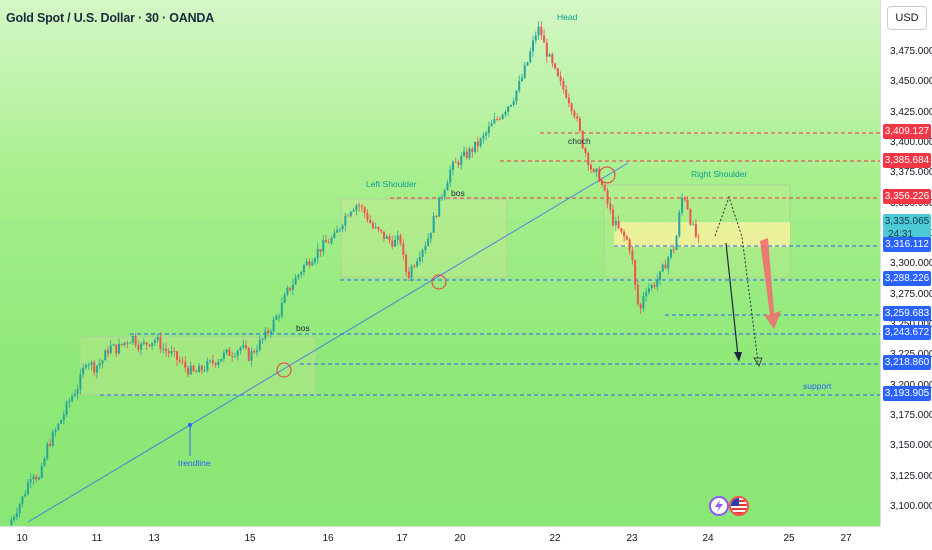 This screenshot has width=932, height=550. I want to click on price-level-label: 3,335.065, so click(907, 222).